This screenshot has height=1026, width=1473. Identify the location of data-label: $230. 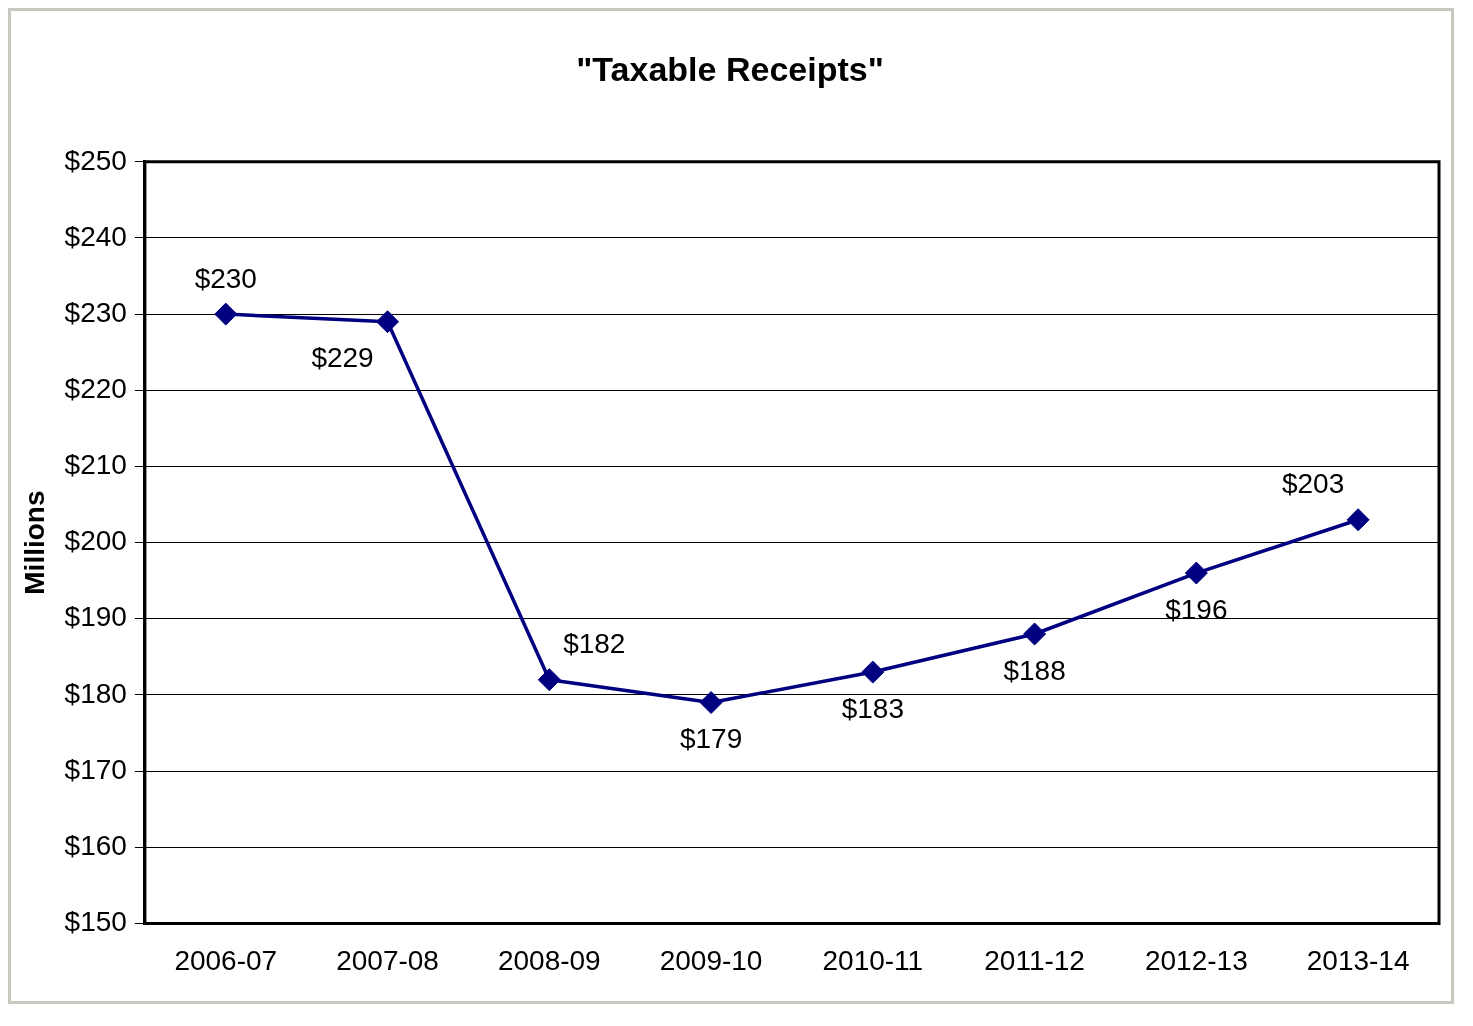
(225, 278).